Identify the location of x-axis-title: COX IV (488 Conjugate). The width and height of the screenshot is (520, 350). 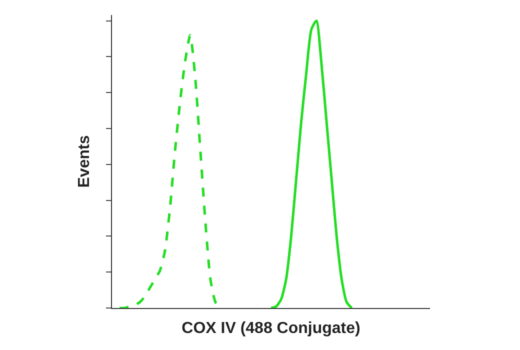
(271, 329).